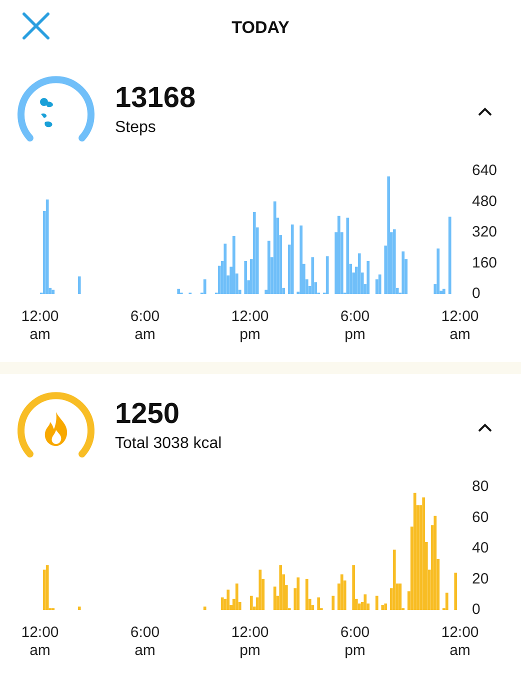 This screenshot has height=680, width=521. Describe the element at coordinates (485, 201) in the screenshot. I see `y-tick-label: 480` at that location.